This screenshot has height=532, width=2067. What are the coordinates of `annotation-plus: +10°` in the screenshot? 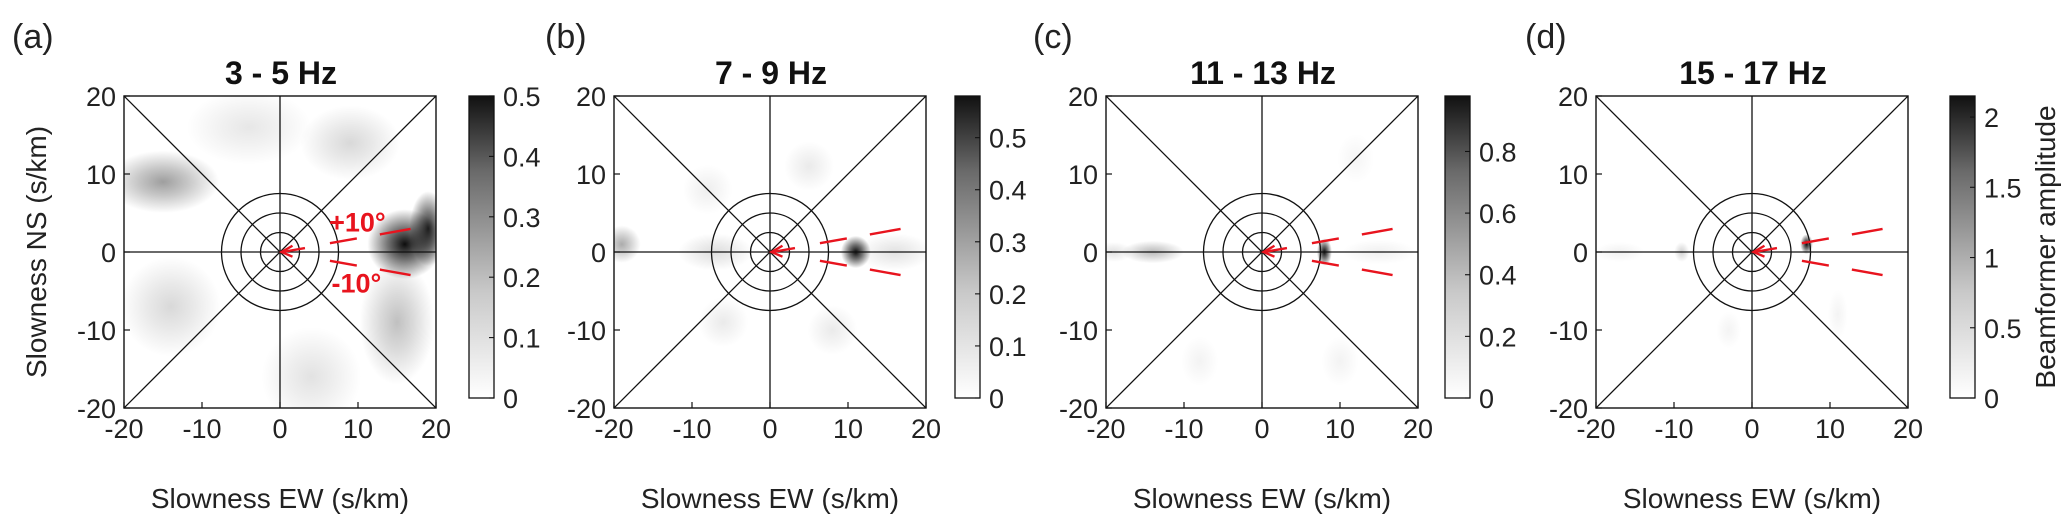 It's located at (357, 223).